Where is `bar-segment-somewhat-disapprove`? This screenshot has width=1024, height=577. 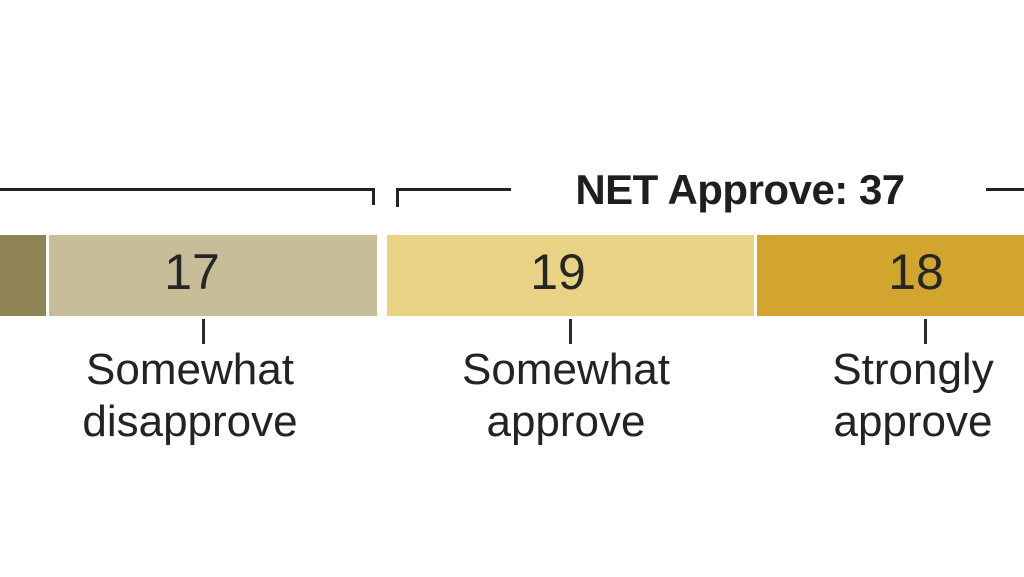 bar-segment-somewhat-disapprove is located at coordinates (213, 275).